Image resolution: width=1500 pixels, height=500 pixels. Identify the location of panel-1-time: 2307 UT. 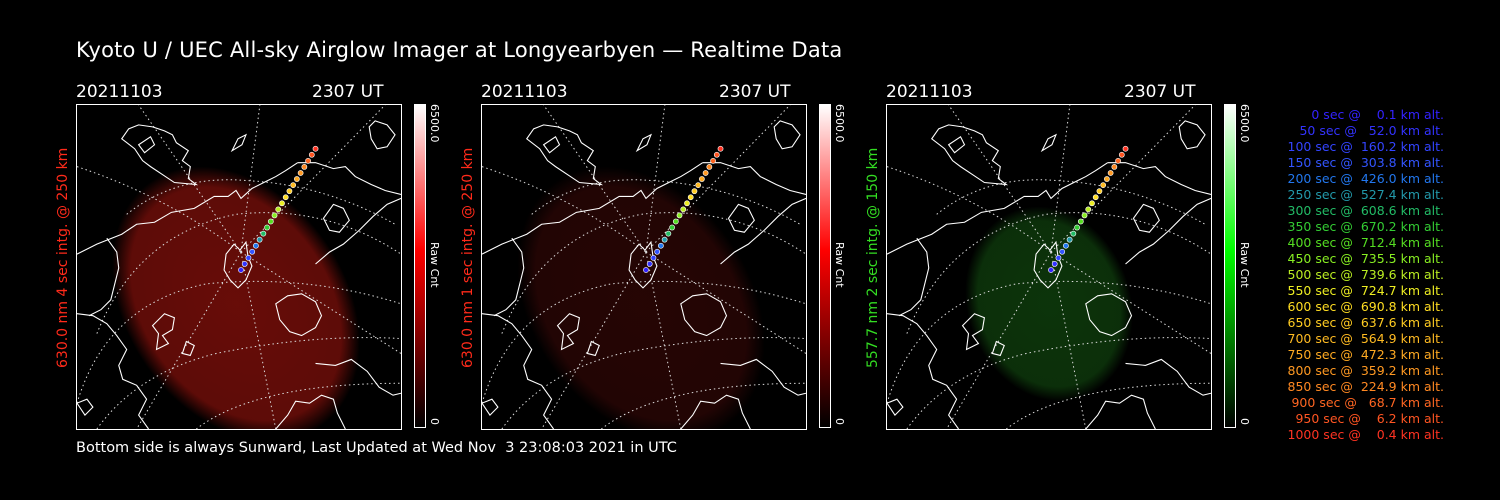
(348, 92).